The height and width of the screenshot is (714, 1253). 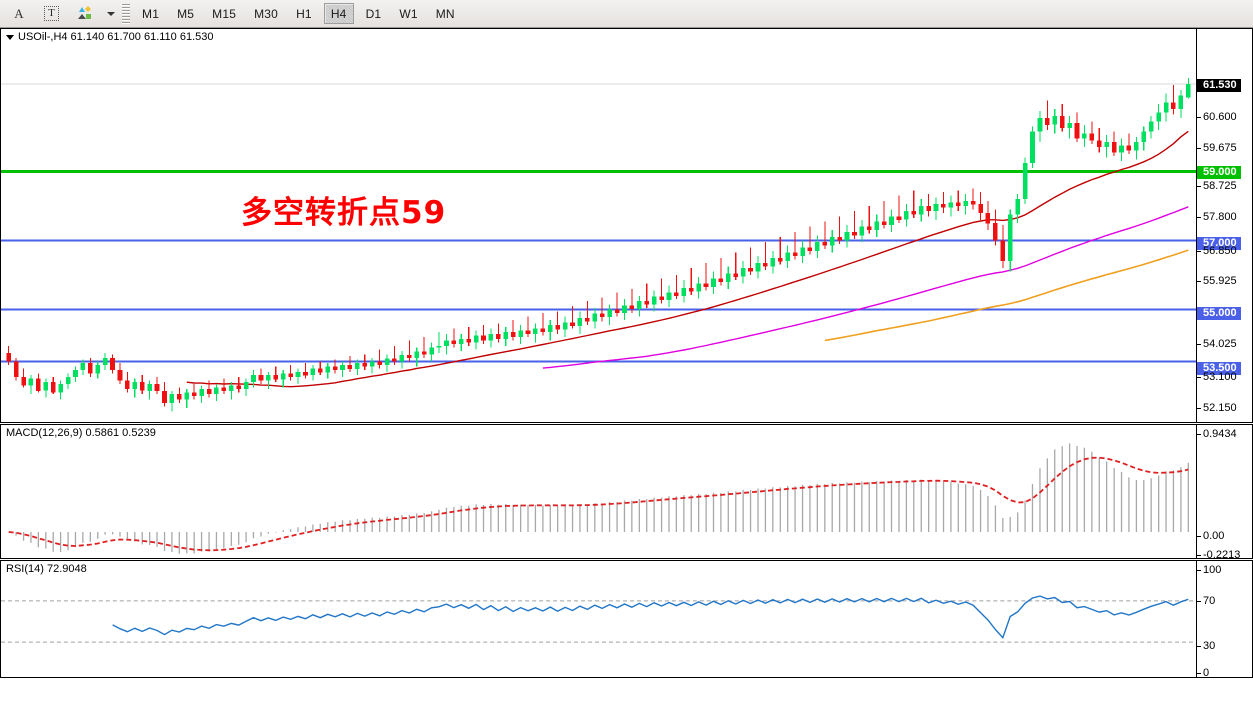 What do you see at coordinates (1217, 148) in the screenshot?
I see `price-tick-label: 59.675` at bounding box center [1217, 148].